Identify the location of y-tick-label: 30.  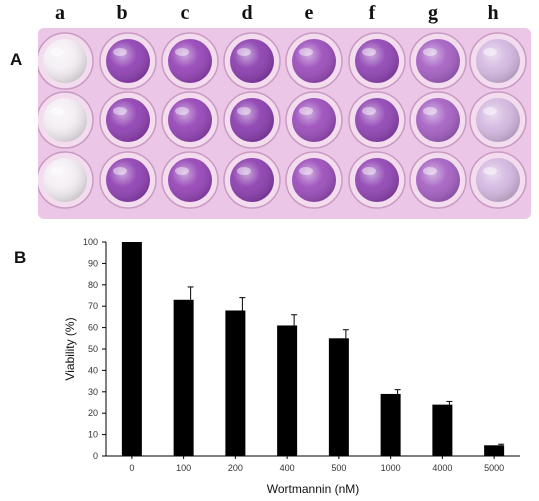
(93, 392).